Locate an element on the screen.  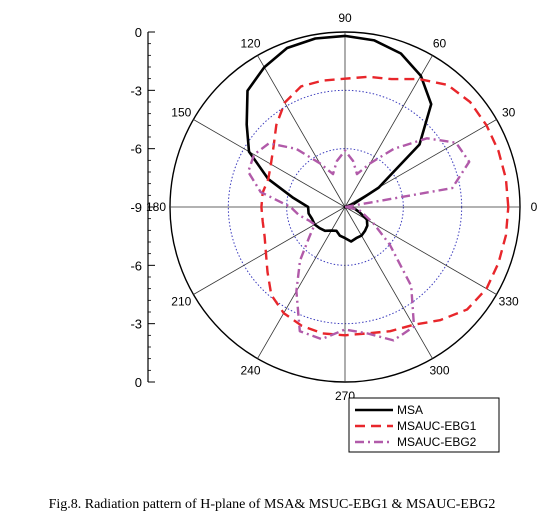
angle-label: 240 is located at coordinates (250, 371).